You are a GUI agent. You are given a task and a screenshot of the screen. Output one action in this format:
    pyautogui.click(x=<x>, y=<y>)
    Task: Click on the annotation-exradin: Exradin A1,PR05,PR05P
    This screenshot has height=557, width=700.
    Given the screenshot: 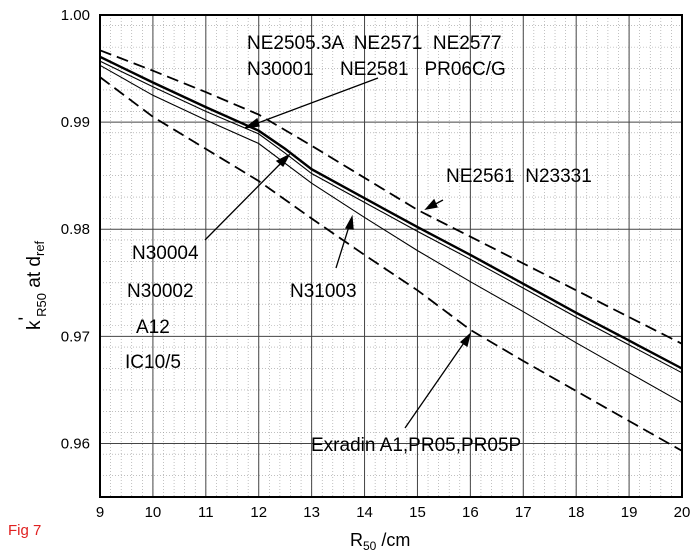 What is the action you would take?
    pyautogui.click(x=416, y=445)
    